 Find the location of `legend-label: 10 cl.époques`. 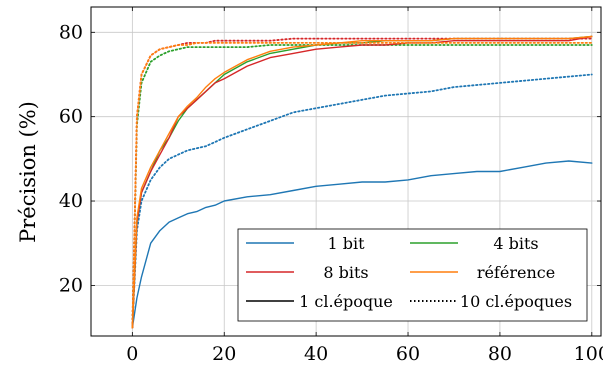

legend-label: 10 cl.époques is located at coordinates (516, 301).